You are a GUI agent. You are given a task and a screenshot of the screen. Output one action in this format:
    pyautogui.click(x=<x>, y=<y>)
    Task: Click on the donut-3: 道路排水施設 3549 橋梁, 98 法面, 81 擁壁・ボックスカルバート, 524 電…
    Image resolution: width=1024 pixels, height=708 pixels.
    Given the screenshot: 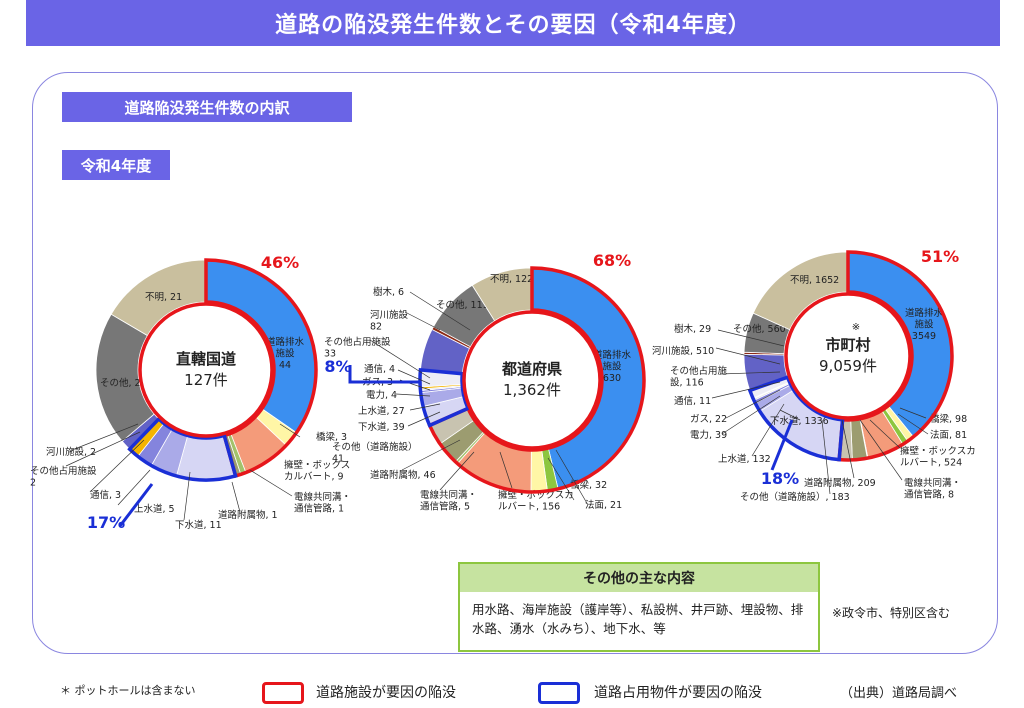 What is the action you would take?
    pyautogui.click(x=814, y=375)
    